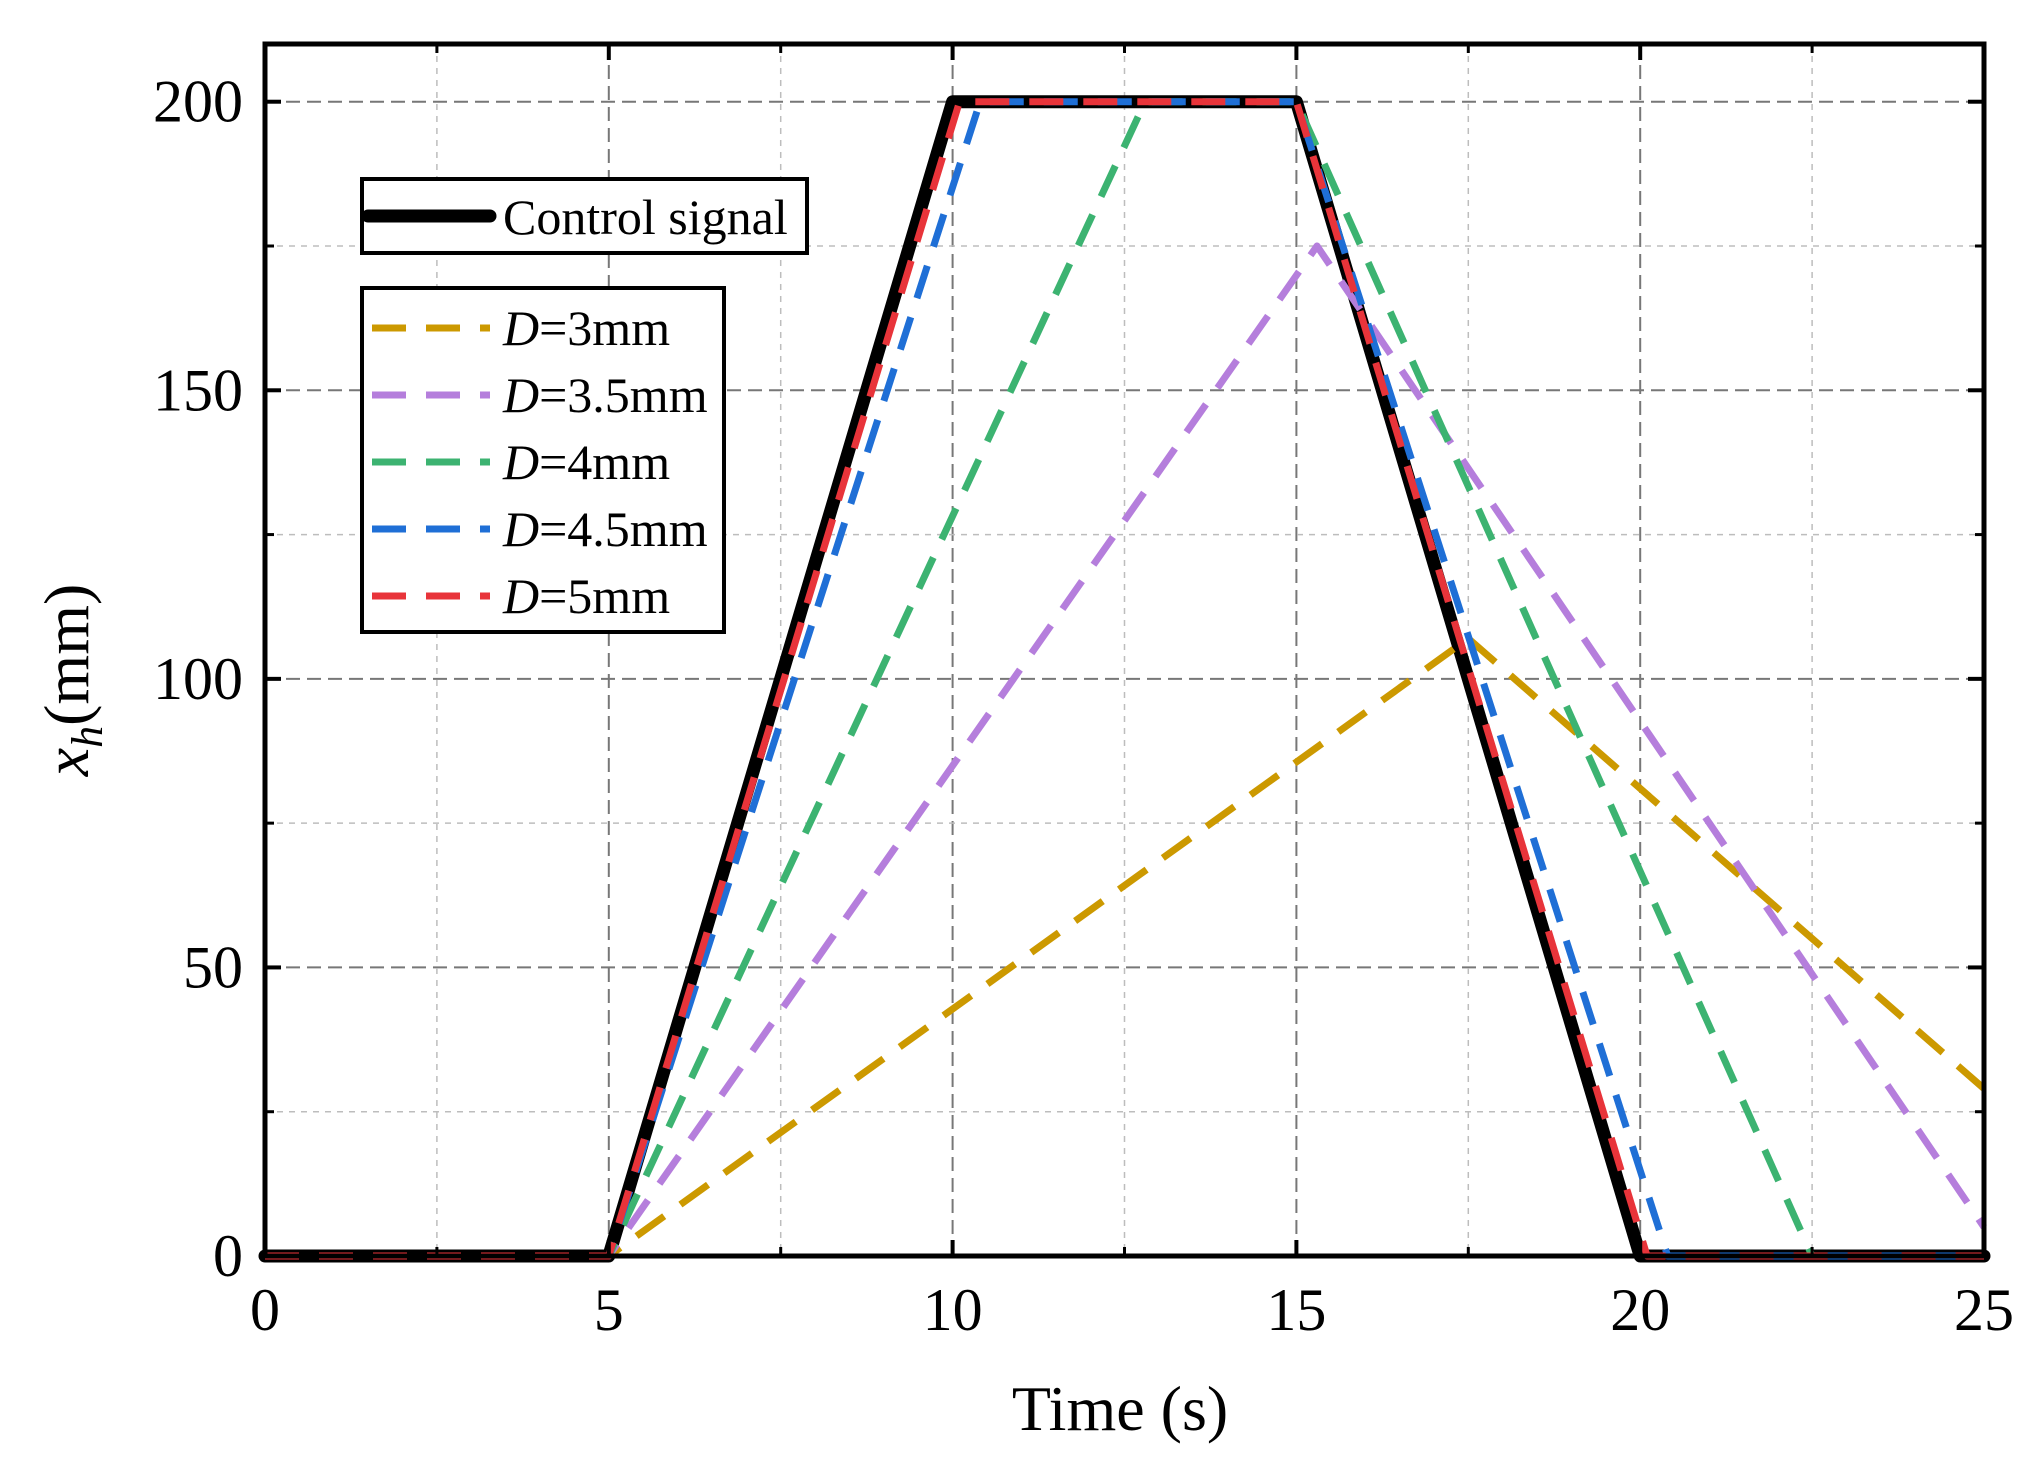 The height and width of the screenshot is (1460, 2032). What do you see at coordinates (645, 217) in the screenshot?
I see `legend-control-label: Control signal` at bounding box center [645, 217].